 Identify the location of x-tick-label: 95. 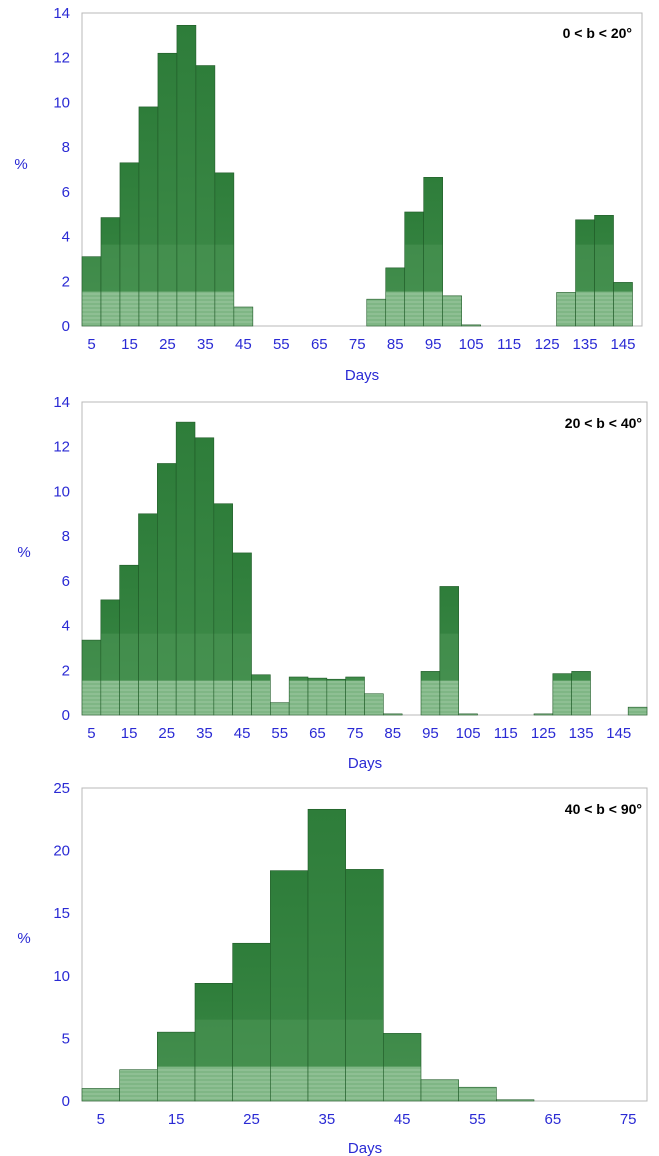
(430, 733).